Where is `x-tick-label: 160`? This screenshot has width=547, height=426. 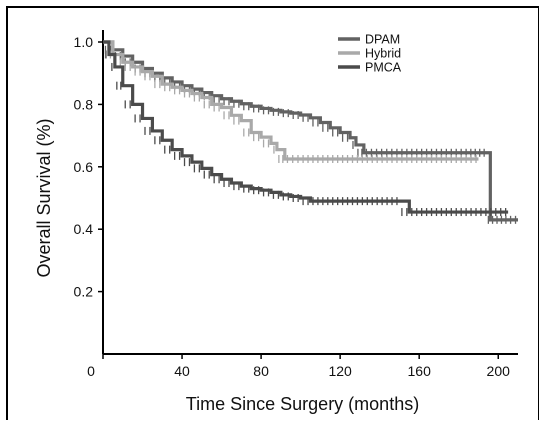
x-tick-label: 160 is located at coordinates (420, 371).